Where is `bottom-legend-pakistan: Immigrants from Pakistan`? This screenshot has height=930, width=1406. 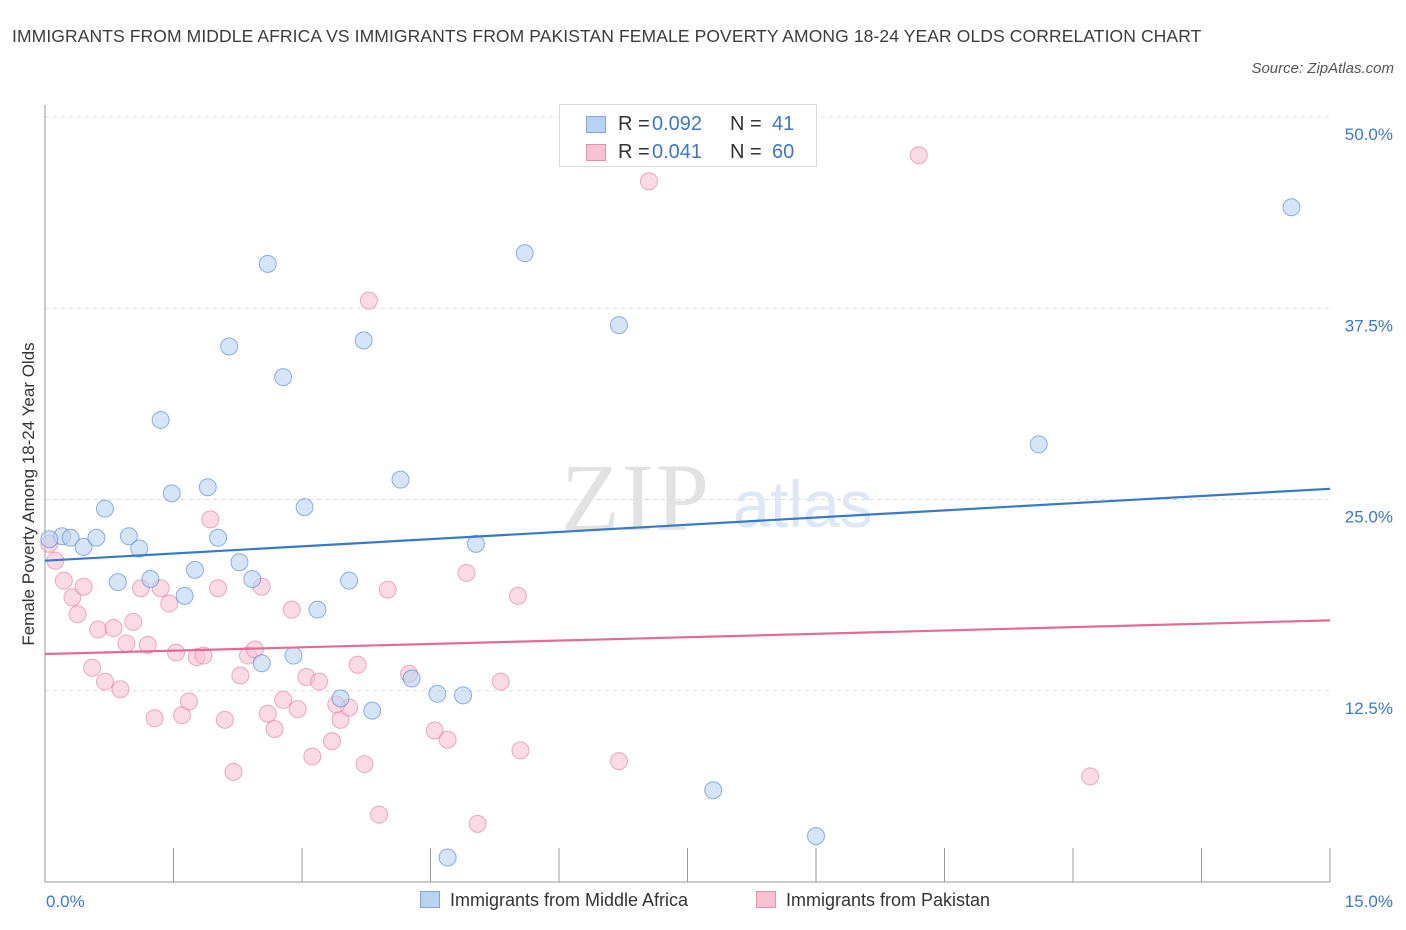
bottom-legend-pakistan: Immigrants from Pakistan is located at coordinates (873, 900).